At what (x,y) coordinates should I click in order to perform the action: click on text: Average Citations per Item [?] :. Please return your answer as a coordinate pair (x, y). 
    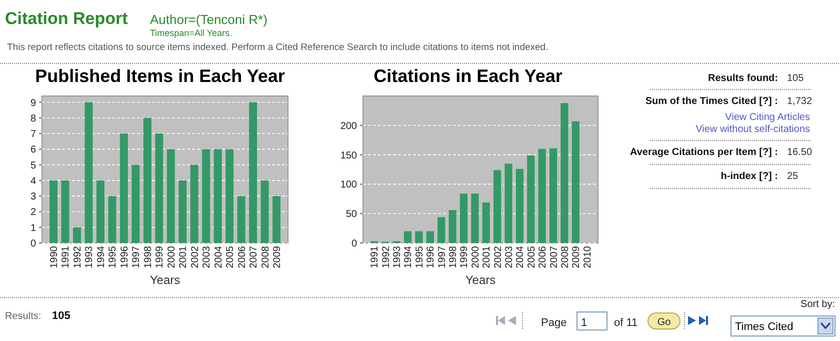
    Looking at the image, I should click on (704, 152).